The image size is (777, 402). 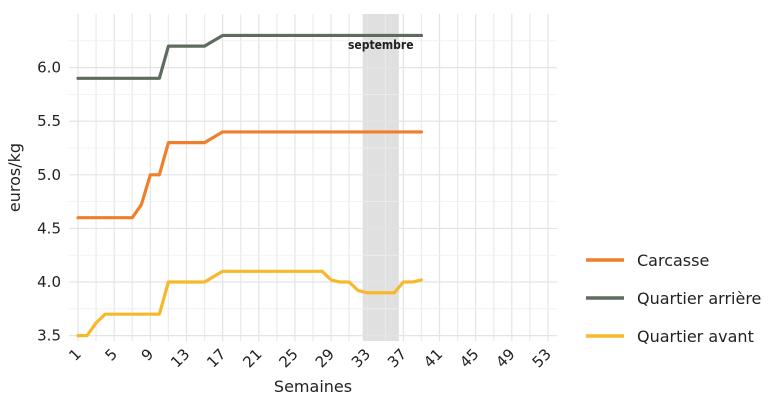 I want to click on legend-label: Quartier arrière, so click(x=699, y=298).